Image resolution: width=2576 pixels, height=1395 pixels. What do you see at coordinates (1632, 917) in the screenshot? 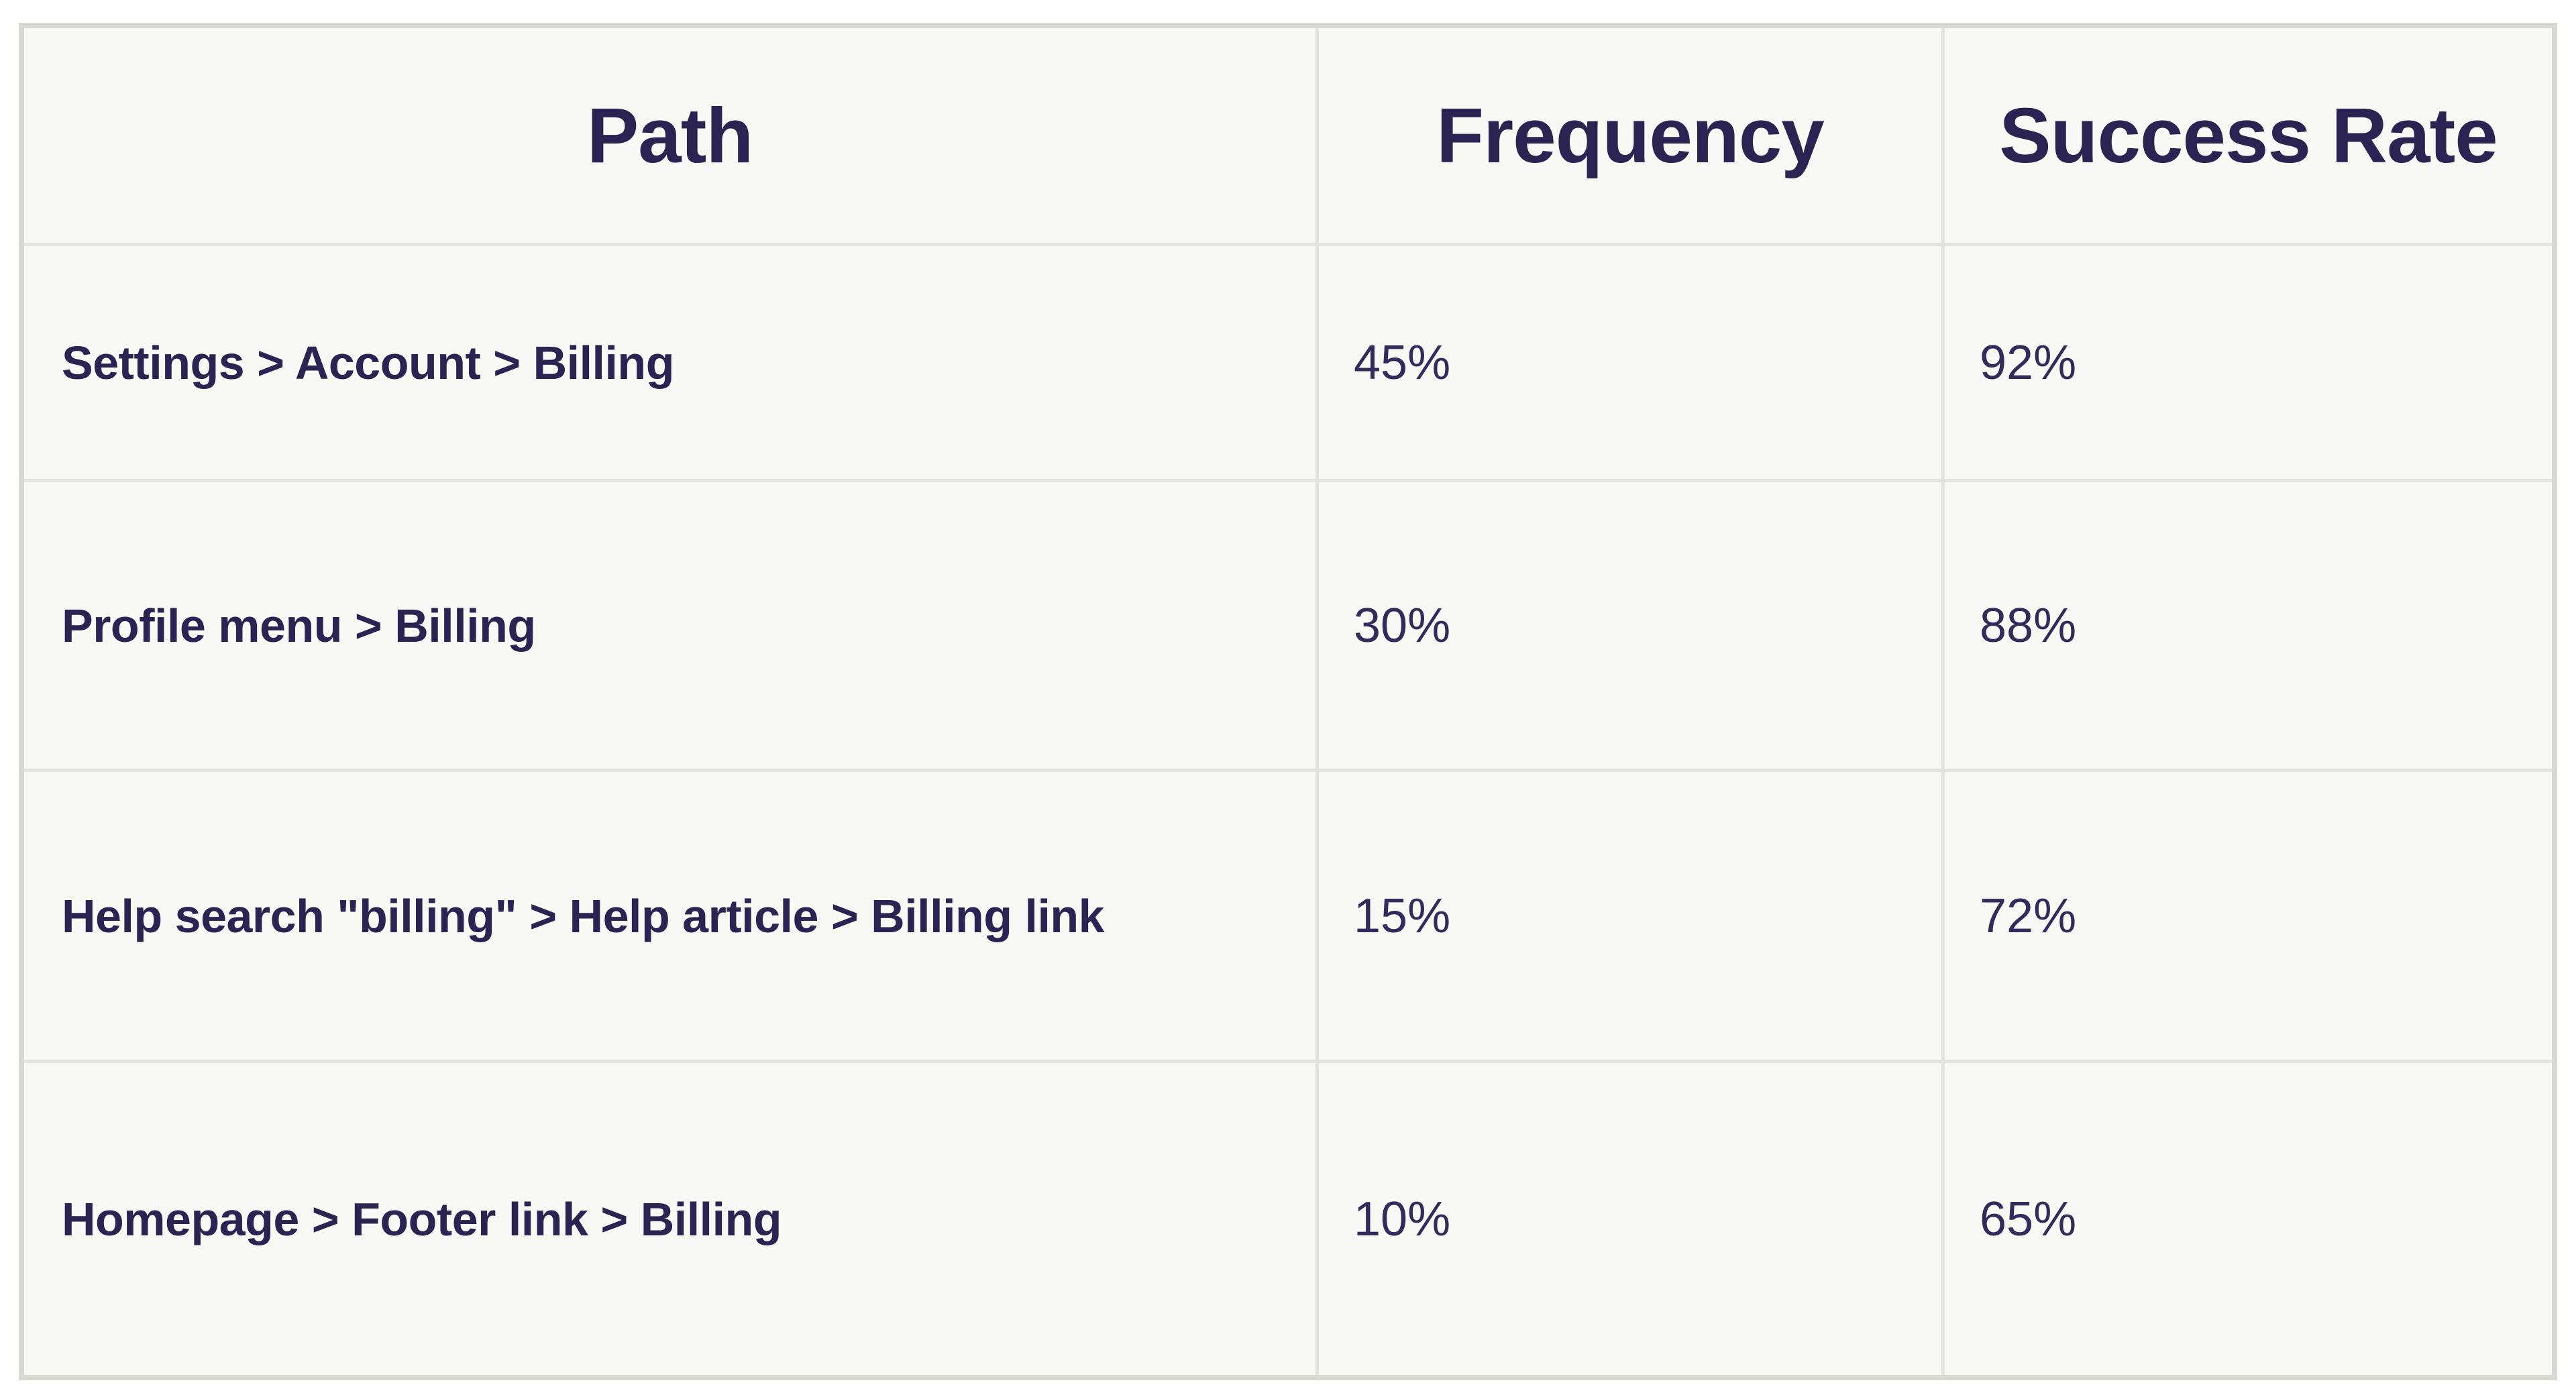
I see `table-row-3-frequency-cell: 15%` at bounding box center [1632, 917].